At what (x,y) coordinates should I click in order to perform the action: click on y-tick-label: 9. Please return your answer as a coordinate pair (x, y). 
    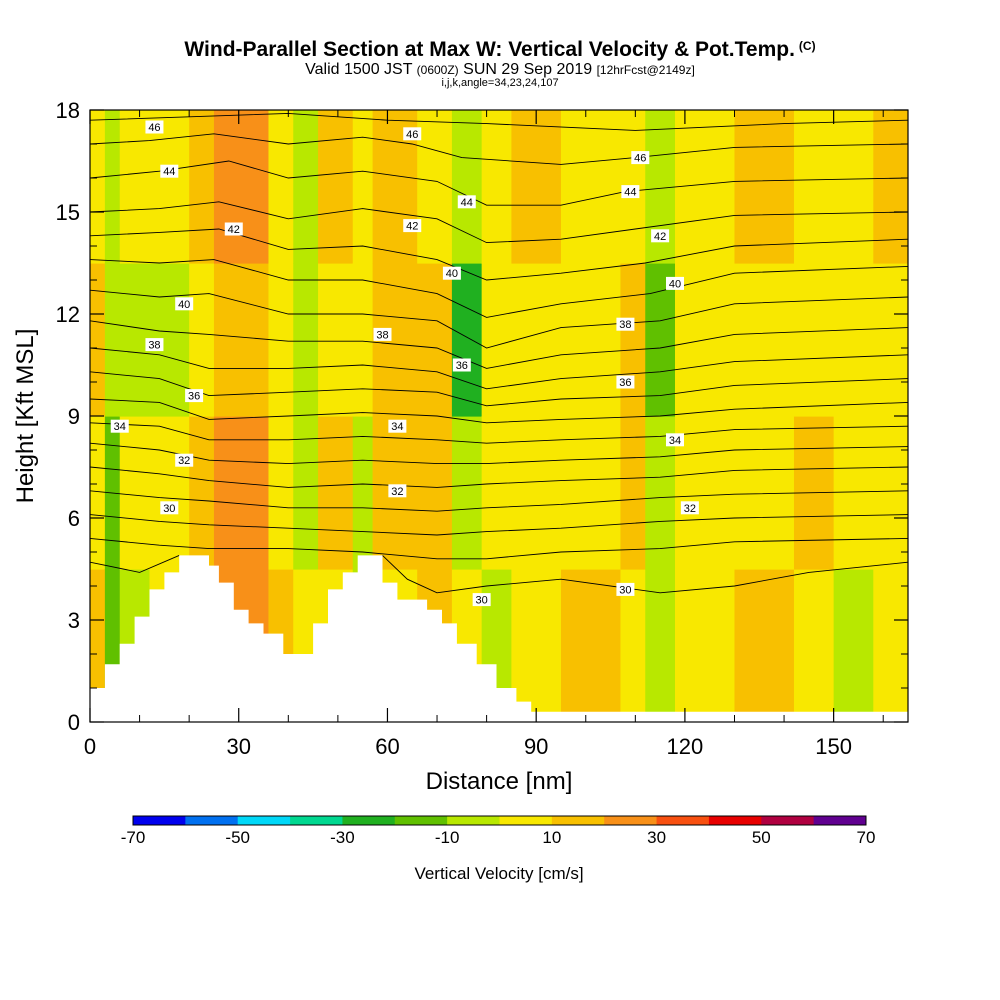
    Looking at the image, I should click on (74, 416).